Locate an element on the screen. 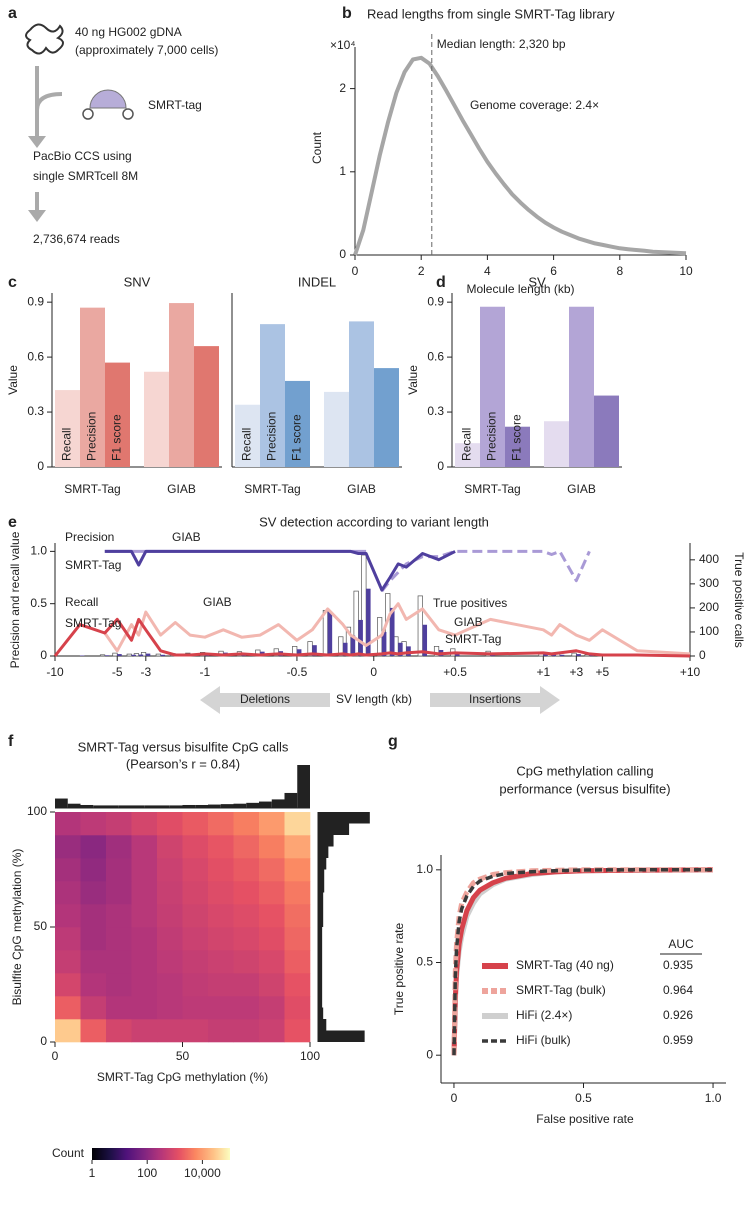 The image size is (751, 1212). chart-subtitle: (Pearson’s r = 0.84) is located at coordinates (183, 763).